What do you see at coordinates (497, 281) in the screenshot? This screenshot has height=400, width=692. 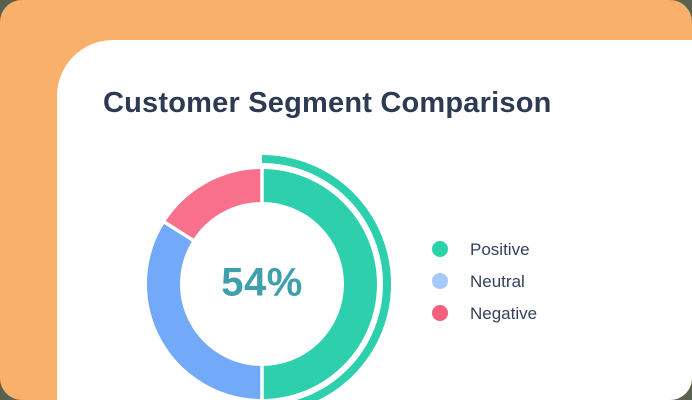 I see `legend-label-neutral: Neutral` at bounding box center [497, 281].